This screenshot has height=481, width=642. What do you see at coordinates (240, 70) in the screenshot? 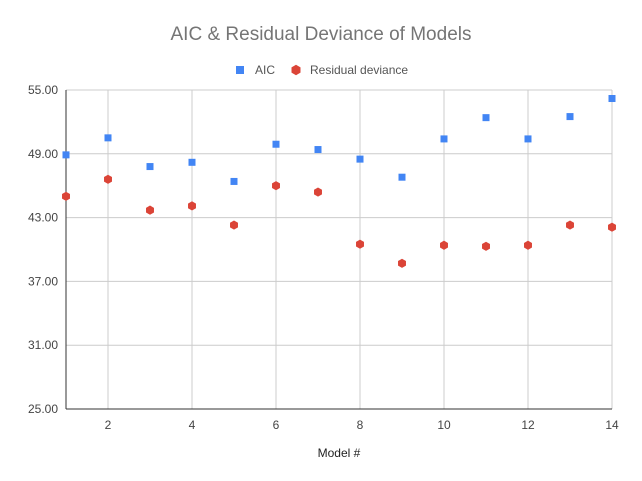
I see `legend-aic-marker` at bounding box center [240, 70].